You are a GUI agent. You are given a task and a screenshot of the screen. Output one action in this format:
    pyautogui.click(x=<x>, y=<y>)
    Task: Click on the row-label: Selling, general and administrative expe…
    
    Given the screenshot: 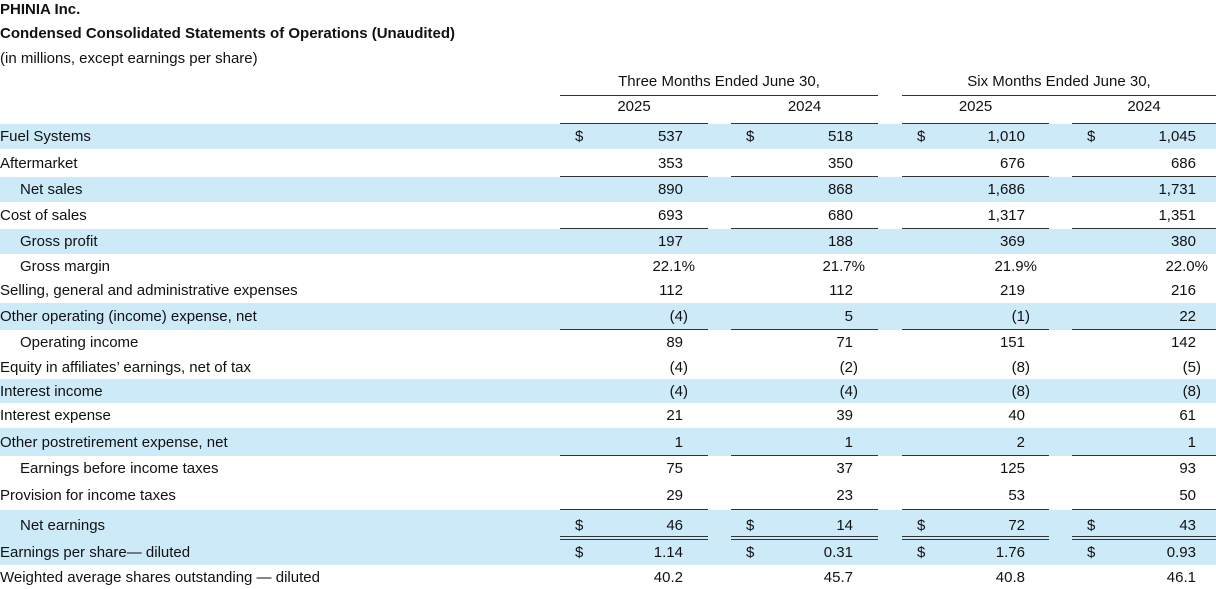 What is the action you would take?
    pyautogui.click(x=149, y=290)
    